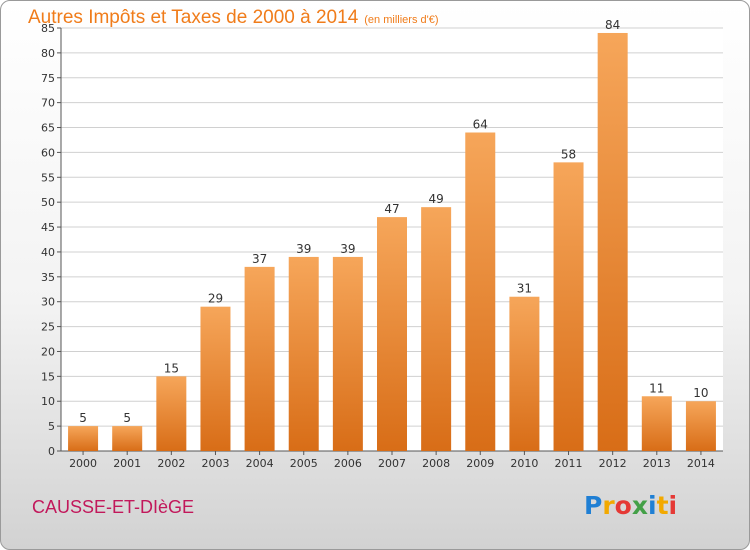 This screenshot has height=550, width=750. What do you see at coordinates (524, 463) in the screenshot?
I see `x-tick-label: 2010` at bounding box center [524, 463].